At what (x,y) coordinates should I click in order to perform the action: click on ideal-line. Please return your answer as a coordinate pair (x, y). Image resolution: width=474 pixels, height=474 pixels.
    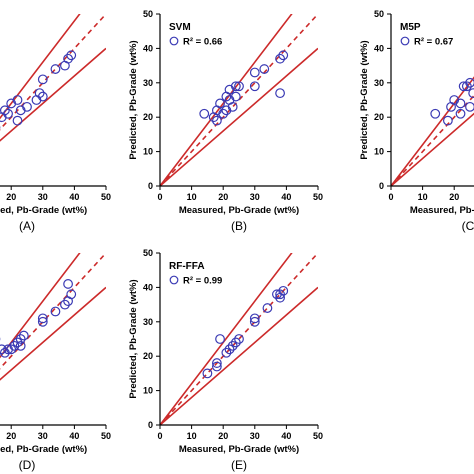
    Looking at the image, I should click on (239, 339).